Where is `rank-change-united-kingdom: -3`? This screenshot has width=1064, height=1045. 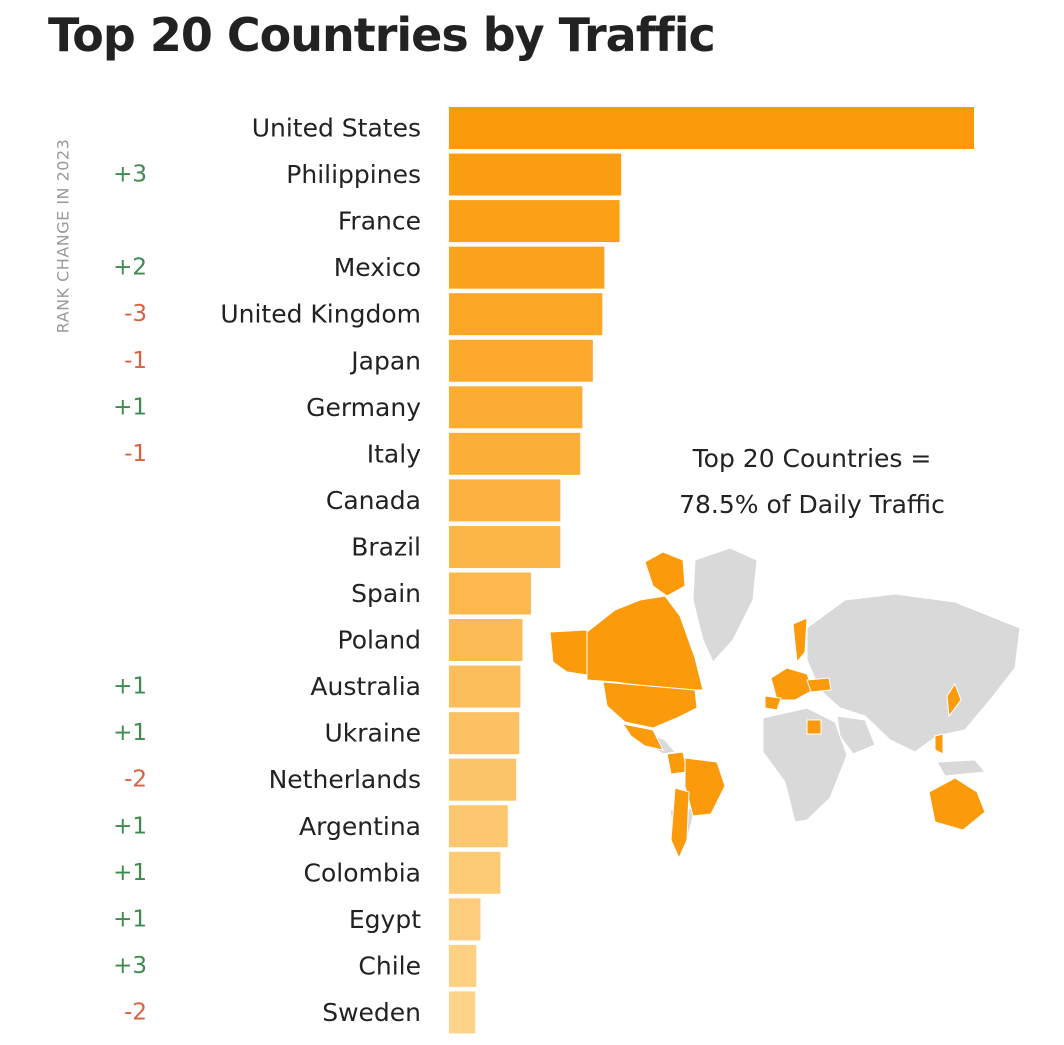 rank-change-united-kingdom: -3 is located at coordinates (135, 314).